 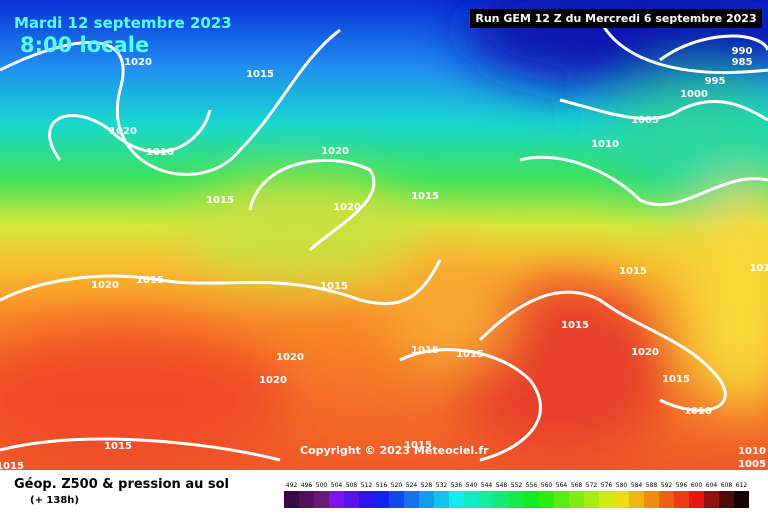 I want to click on isobar-label: 995, so click(x=715, y=81).